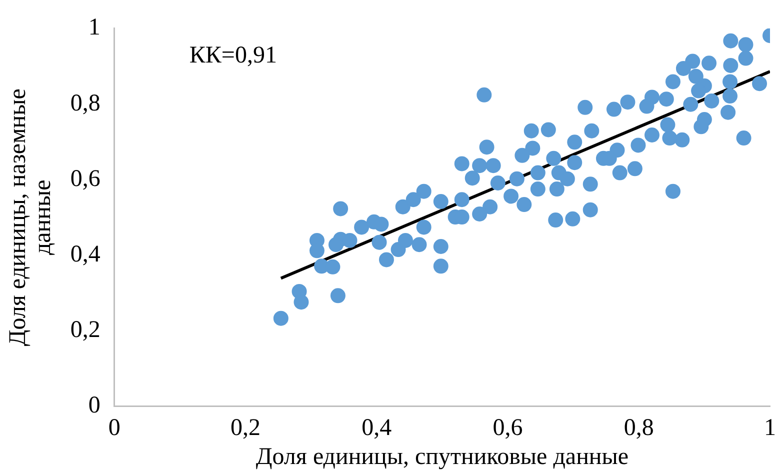  I want to click on x-tick-label: 0,4, so click(377, 428).